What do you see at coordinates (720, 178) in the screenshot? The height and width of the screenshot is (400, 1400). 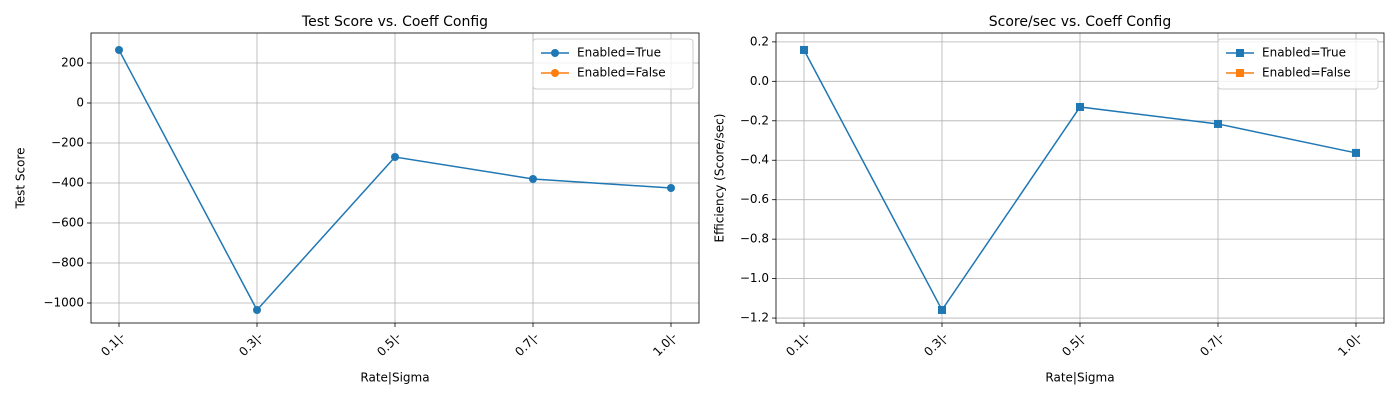 I see `y-axis-label: Efficiency (Score/sec)` at bounding box center [720, 178].